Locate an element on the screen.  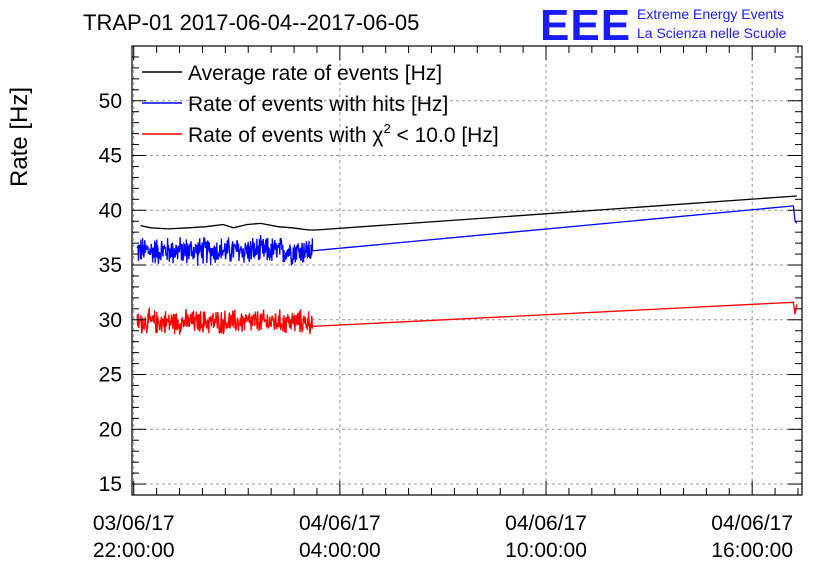
legend-label-hits: Rate of events with hits [Hz] is located at coordinates (318, 104).